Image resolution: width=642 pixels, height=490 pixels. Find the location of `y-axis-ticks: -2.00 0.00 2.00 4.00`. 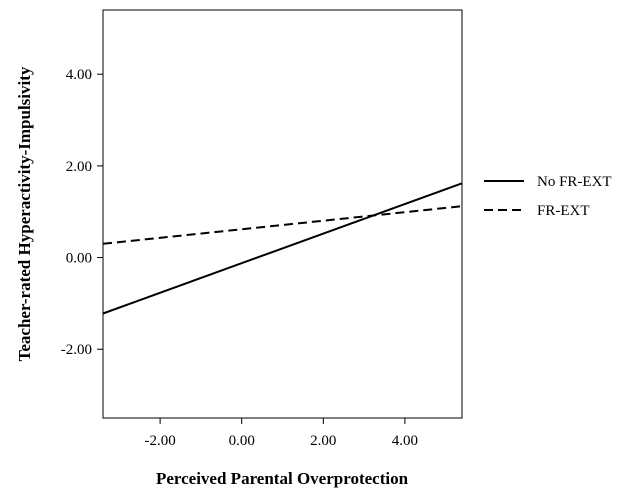

y-axis-ticks: -2.00 0.00 2.00 4.00 is located at coordinates (82, 212).